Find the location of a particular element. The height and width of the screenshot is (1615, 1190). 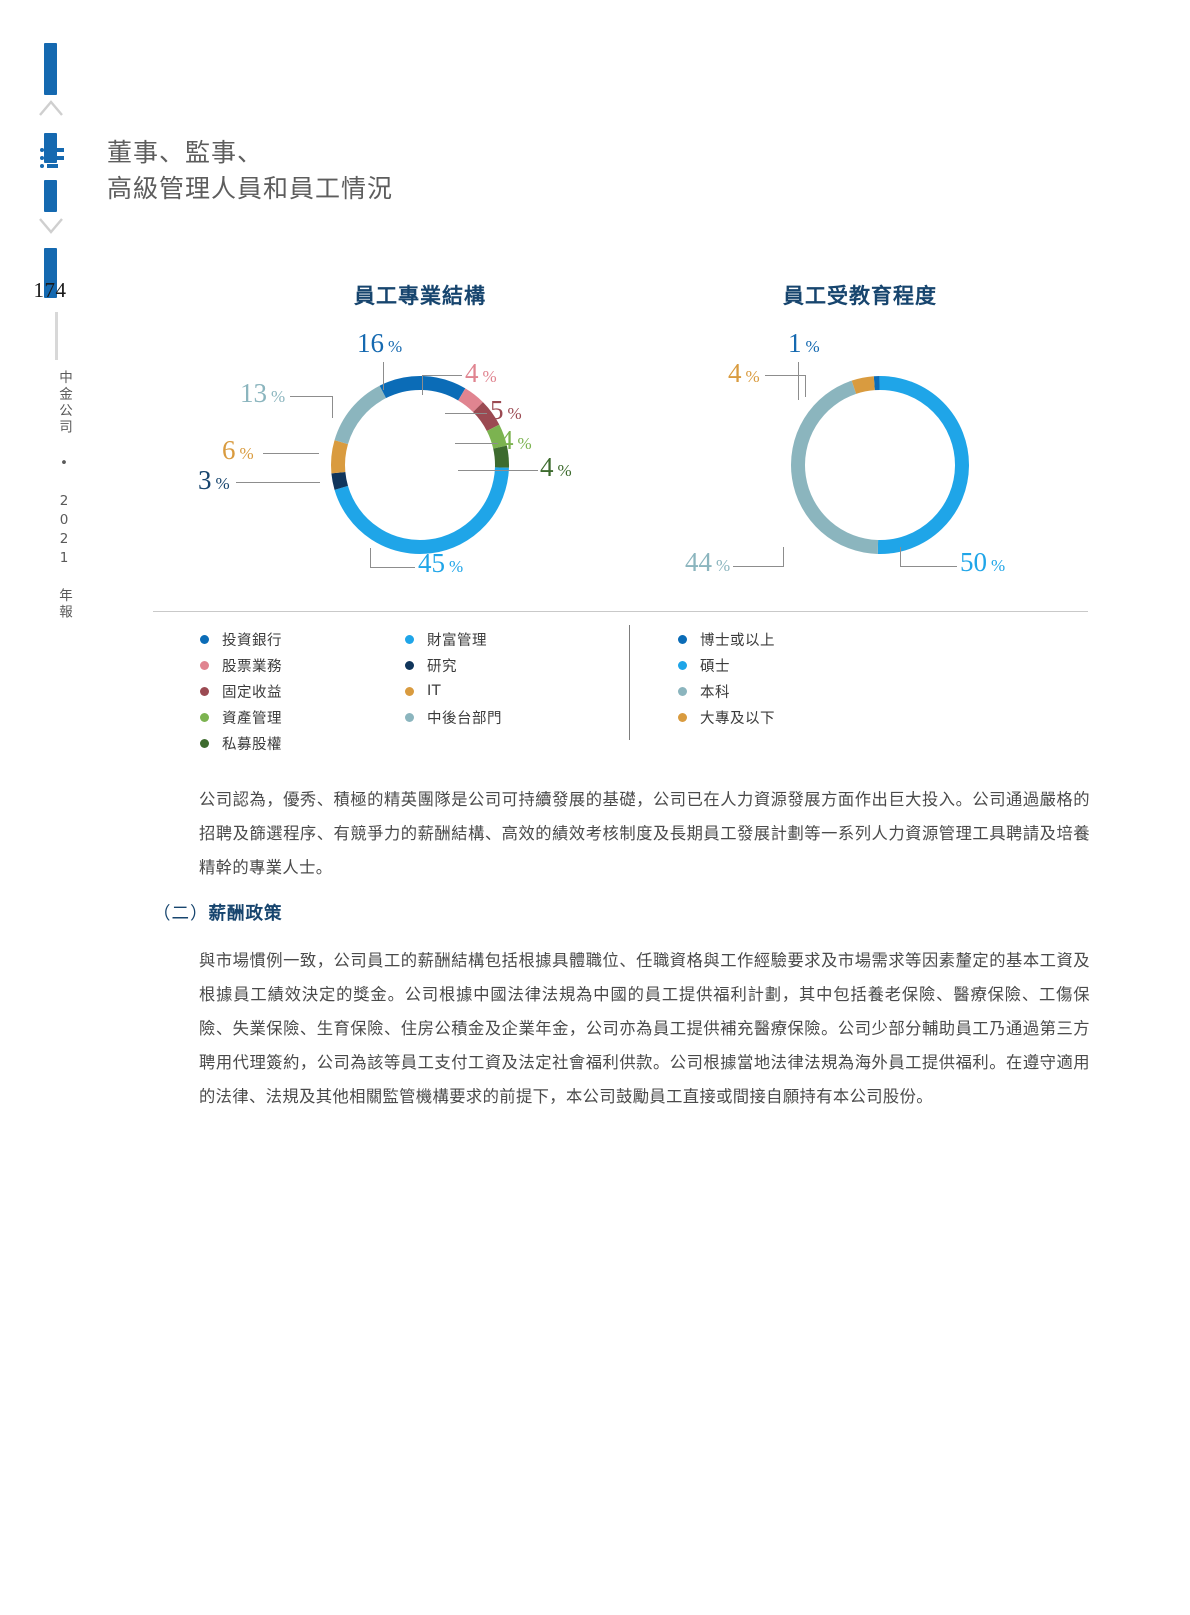

donut-segment-IT is located at coordinates (340, 457).